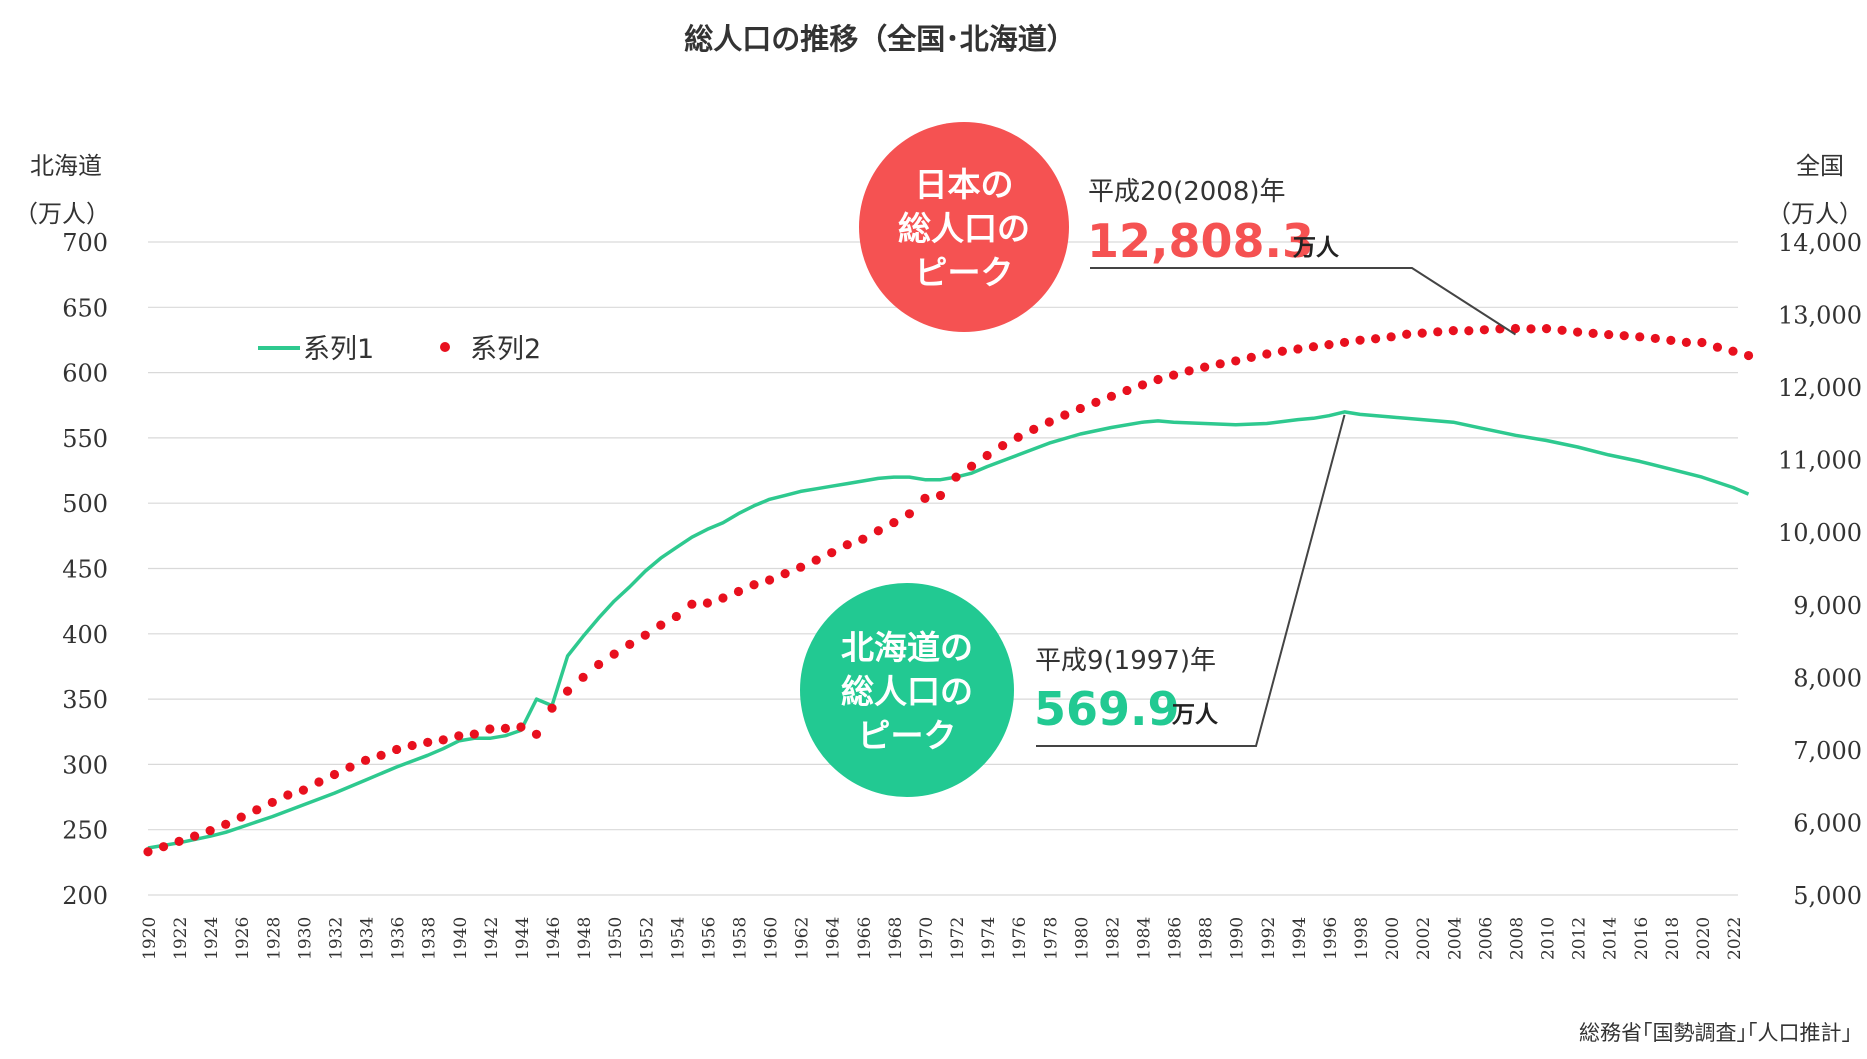 This screenshot has width=1867, height=1059. I want to click on x-tick-label: 1944, so click(523, 938).